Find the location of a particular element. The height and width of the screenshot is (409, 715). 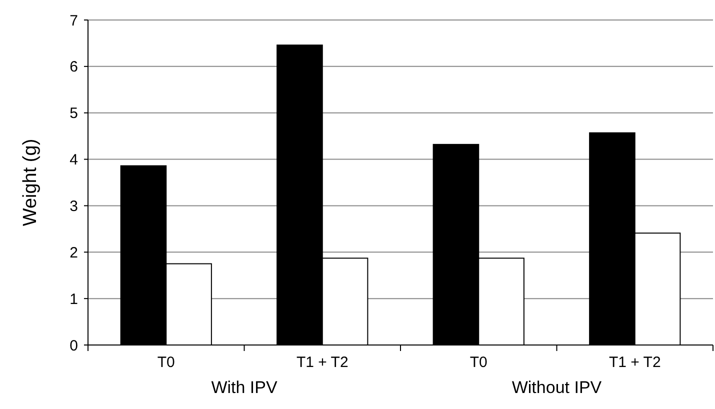

y-tick-label: 2 is located at coordinates (74, 253).